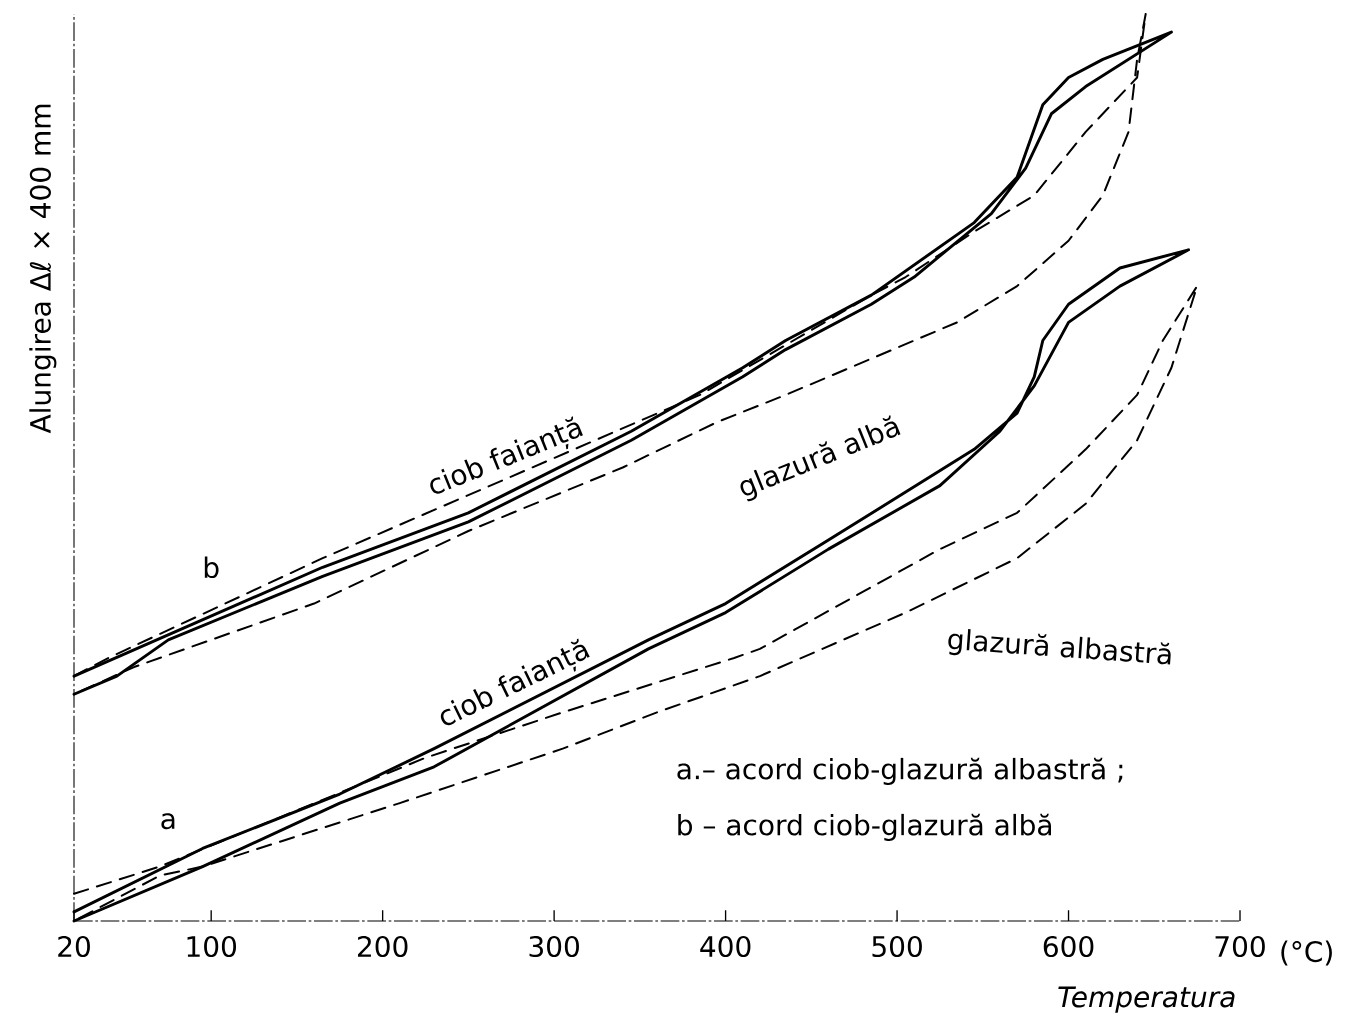 The image size is (1368, 1033). What do you see at coordinates (168, 821) in the screenshot?
I see `annotation: a` at bounding box center [168, 821].